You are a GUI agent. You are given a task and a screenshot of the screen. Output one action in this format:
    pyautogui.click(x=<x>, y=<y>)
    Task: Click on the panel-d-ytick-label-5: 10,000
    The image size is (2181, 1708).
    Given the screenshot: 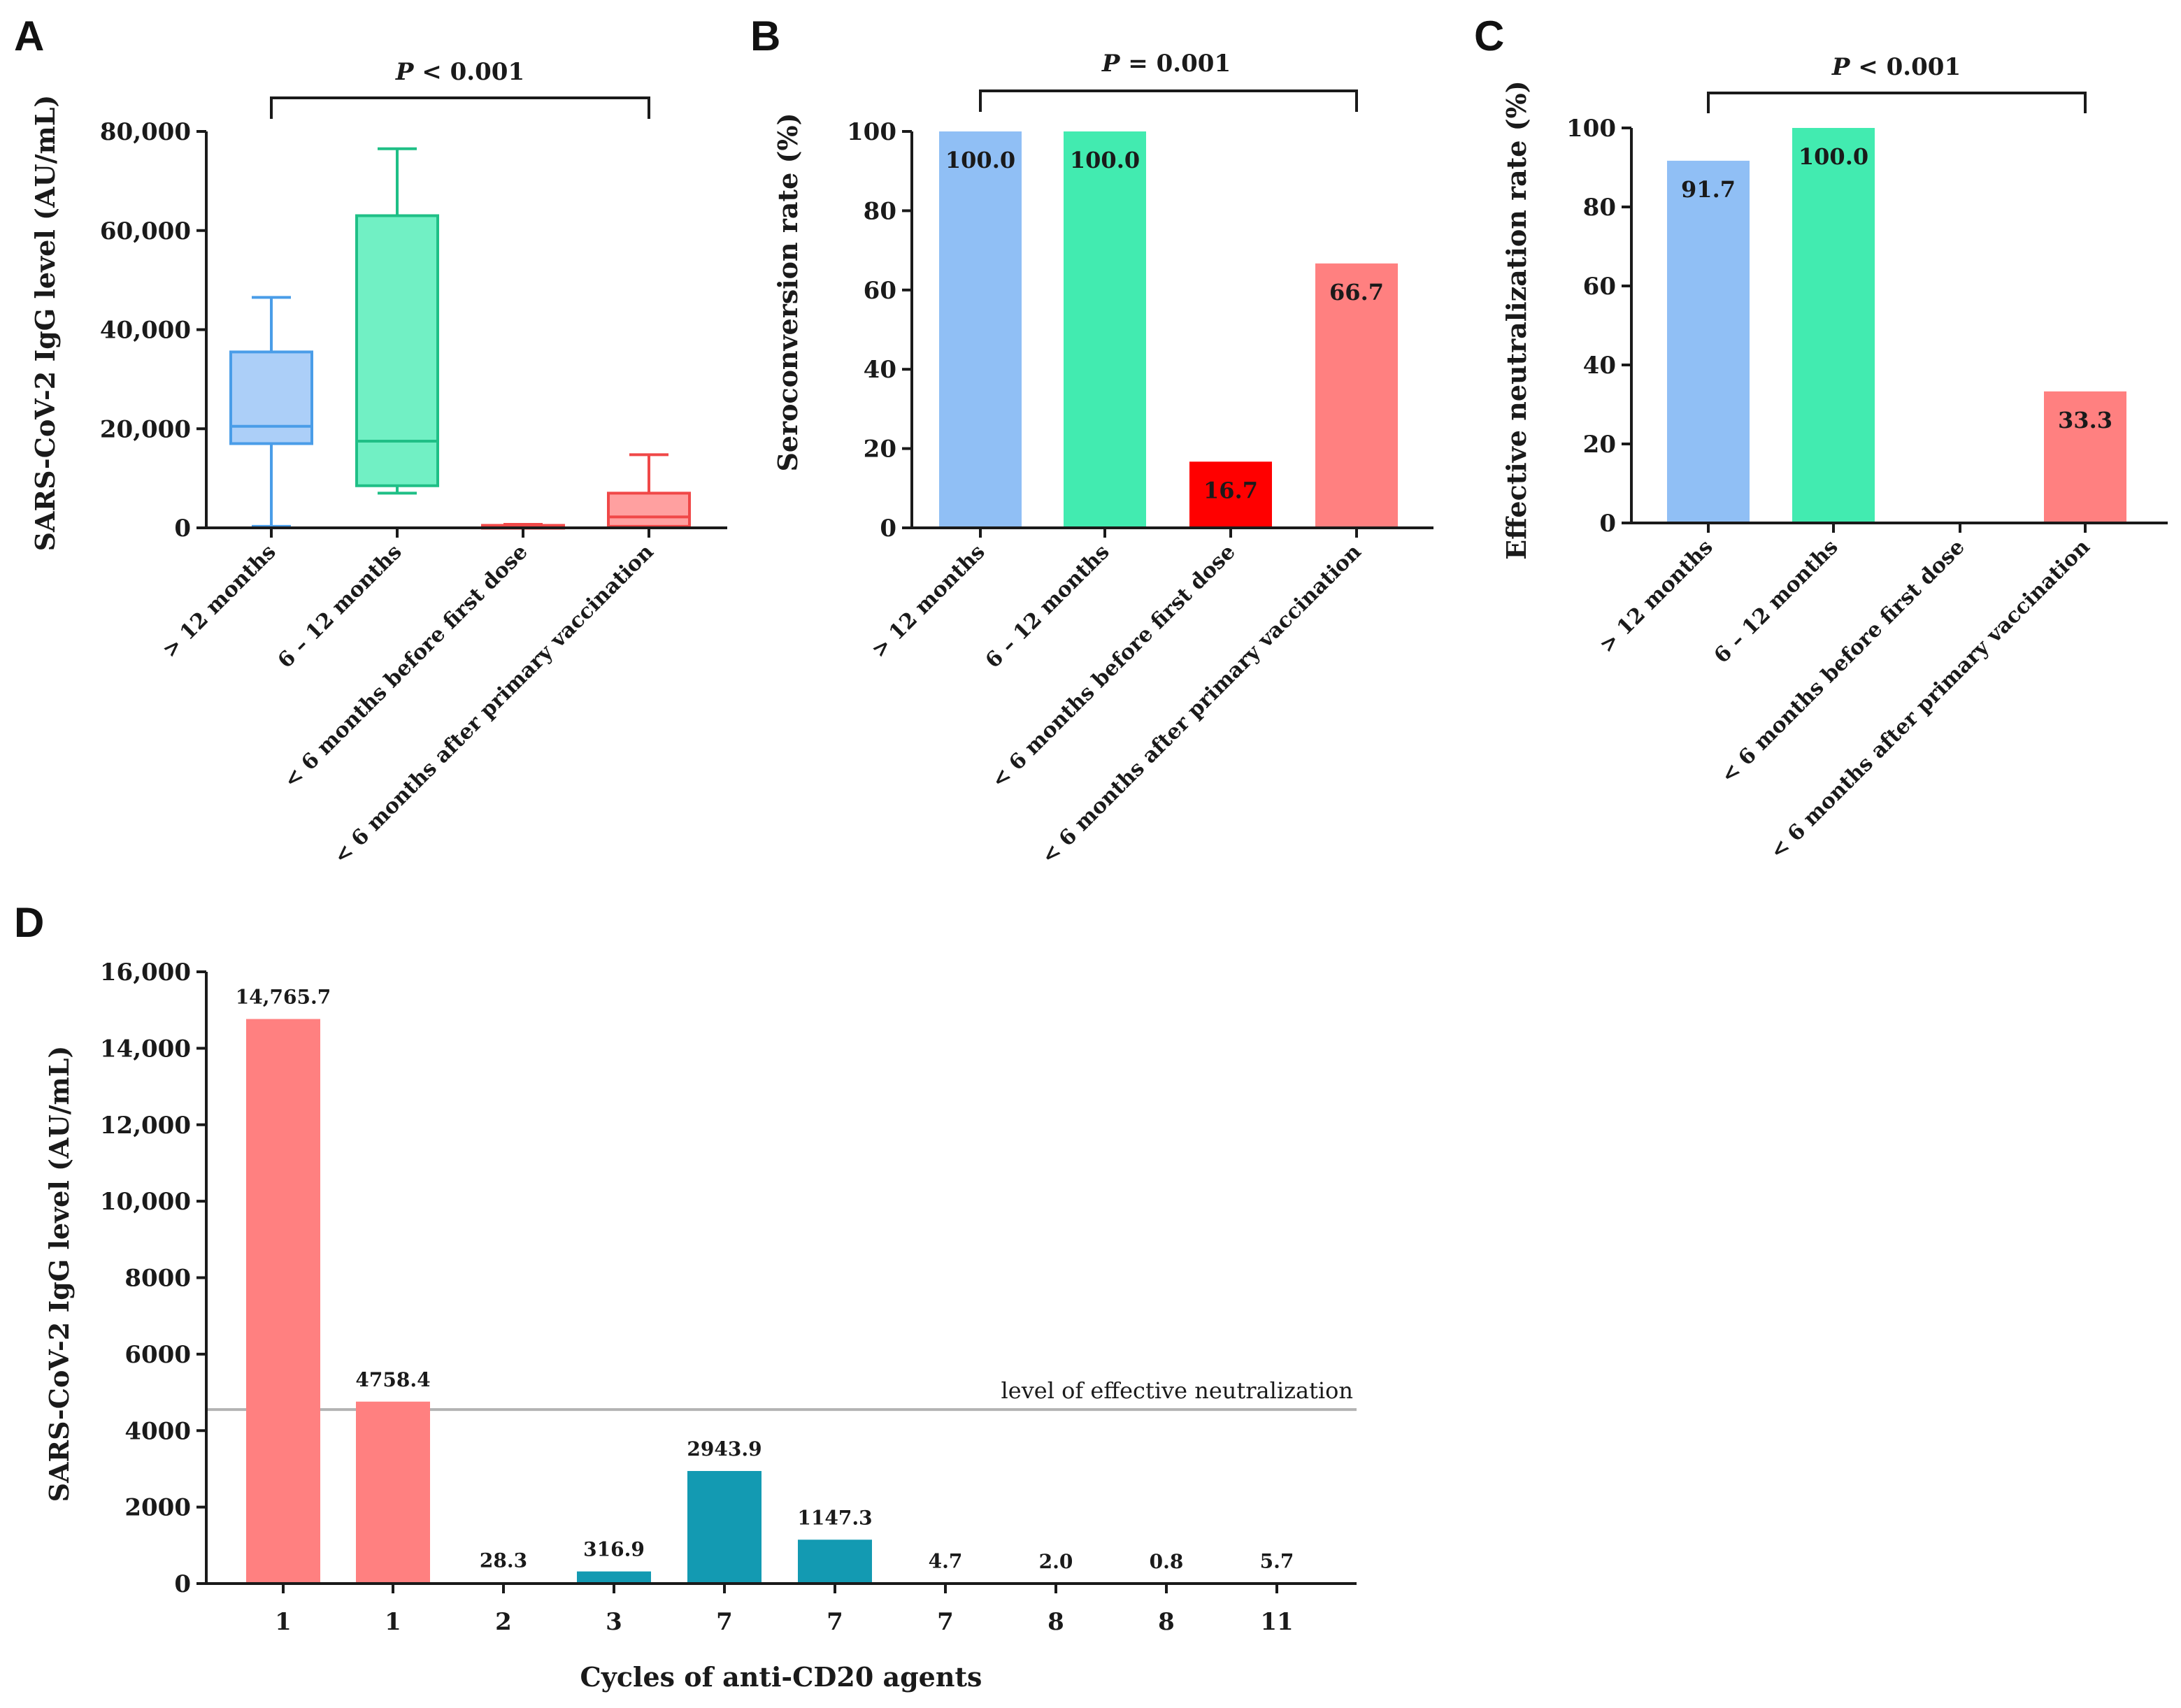 What is the action you would take?
    pyautogui.click(x=145, y=1202)
    